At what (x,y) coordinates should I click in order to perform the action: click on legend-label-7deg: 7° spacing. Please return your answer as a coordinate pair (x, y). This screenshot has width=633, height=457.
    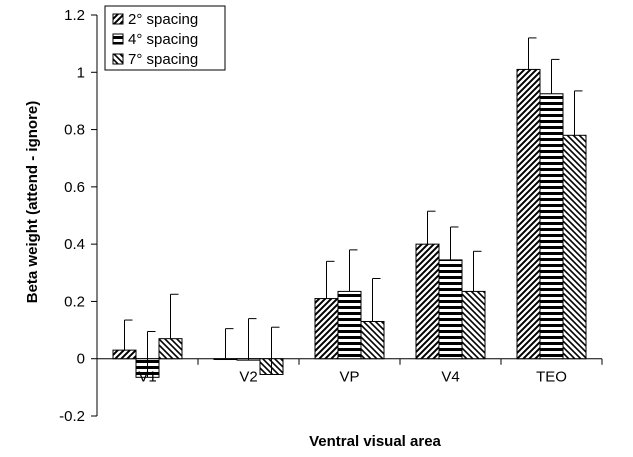
    Looking at the image, I should click on (163, 59).